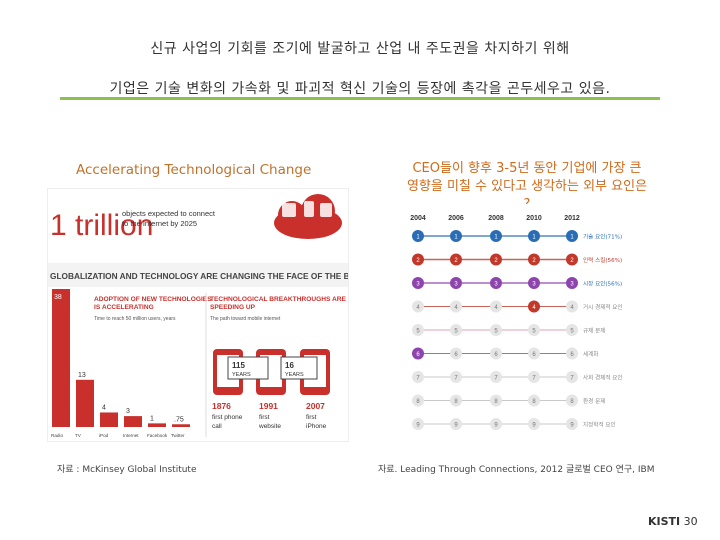 The image size is (720, 540). Describe the element at coordinates (496, 218) in the screenshot. I see `year-label-2008: 2008` at that location.